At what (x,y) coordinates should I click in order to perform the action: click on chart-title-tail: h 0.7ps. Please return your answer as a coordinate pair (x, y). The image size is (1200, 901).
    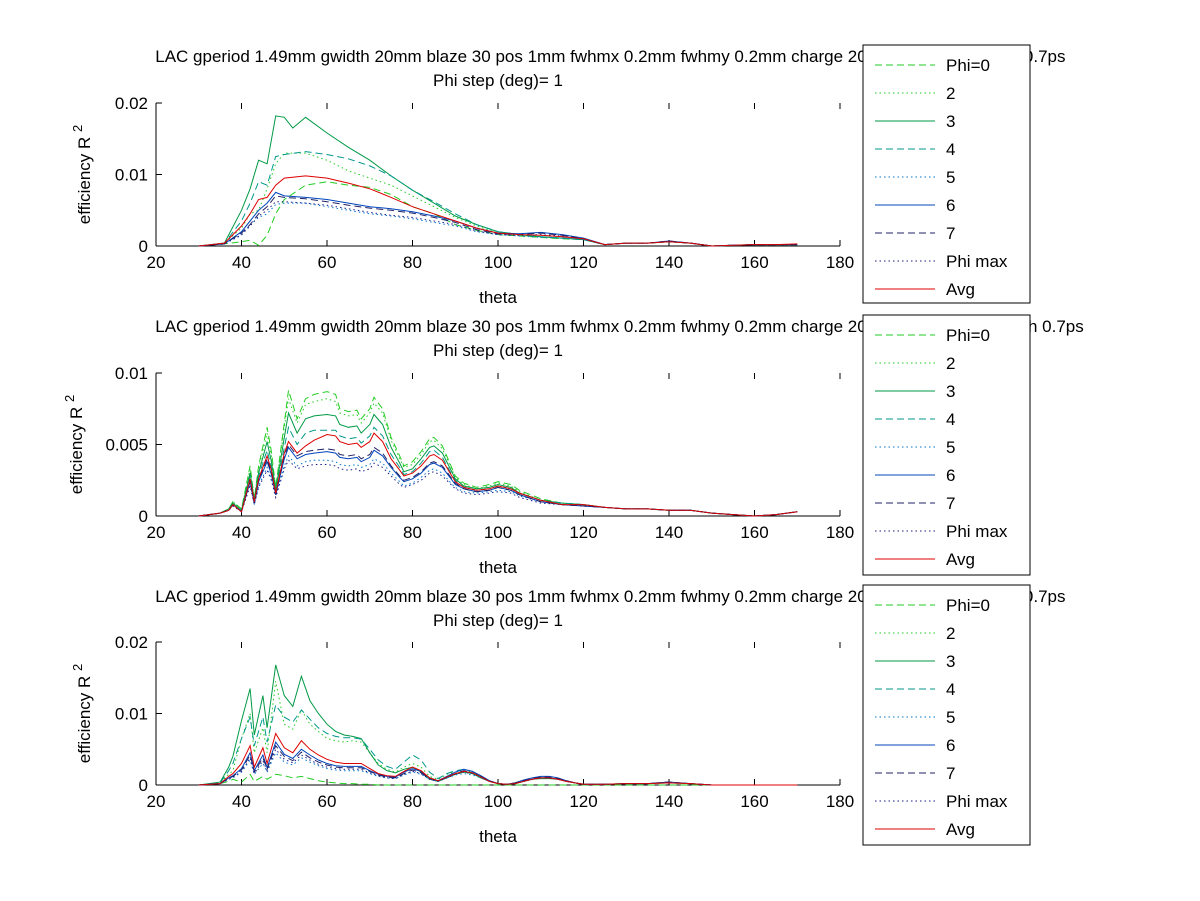
    Looking at the image, I should click on (1056, 326).